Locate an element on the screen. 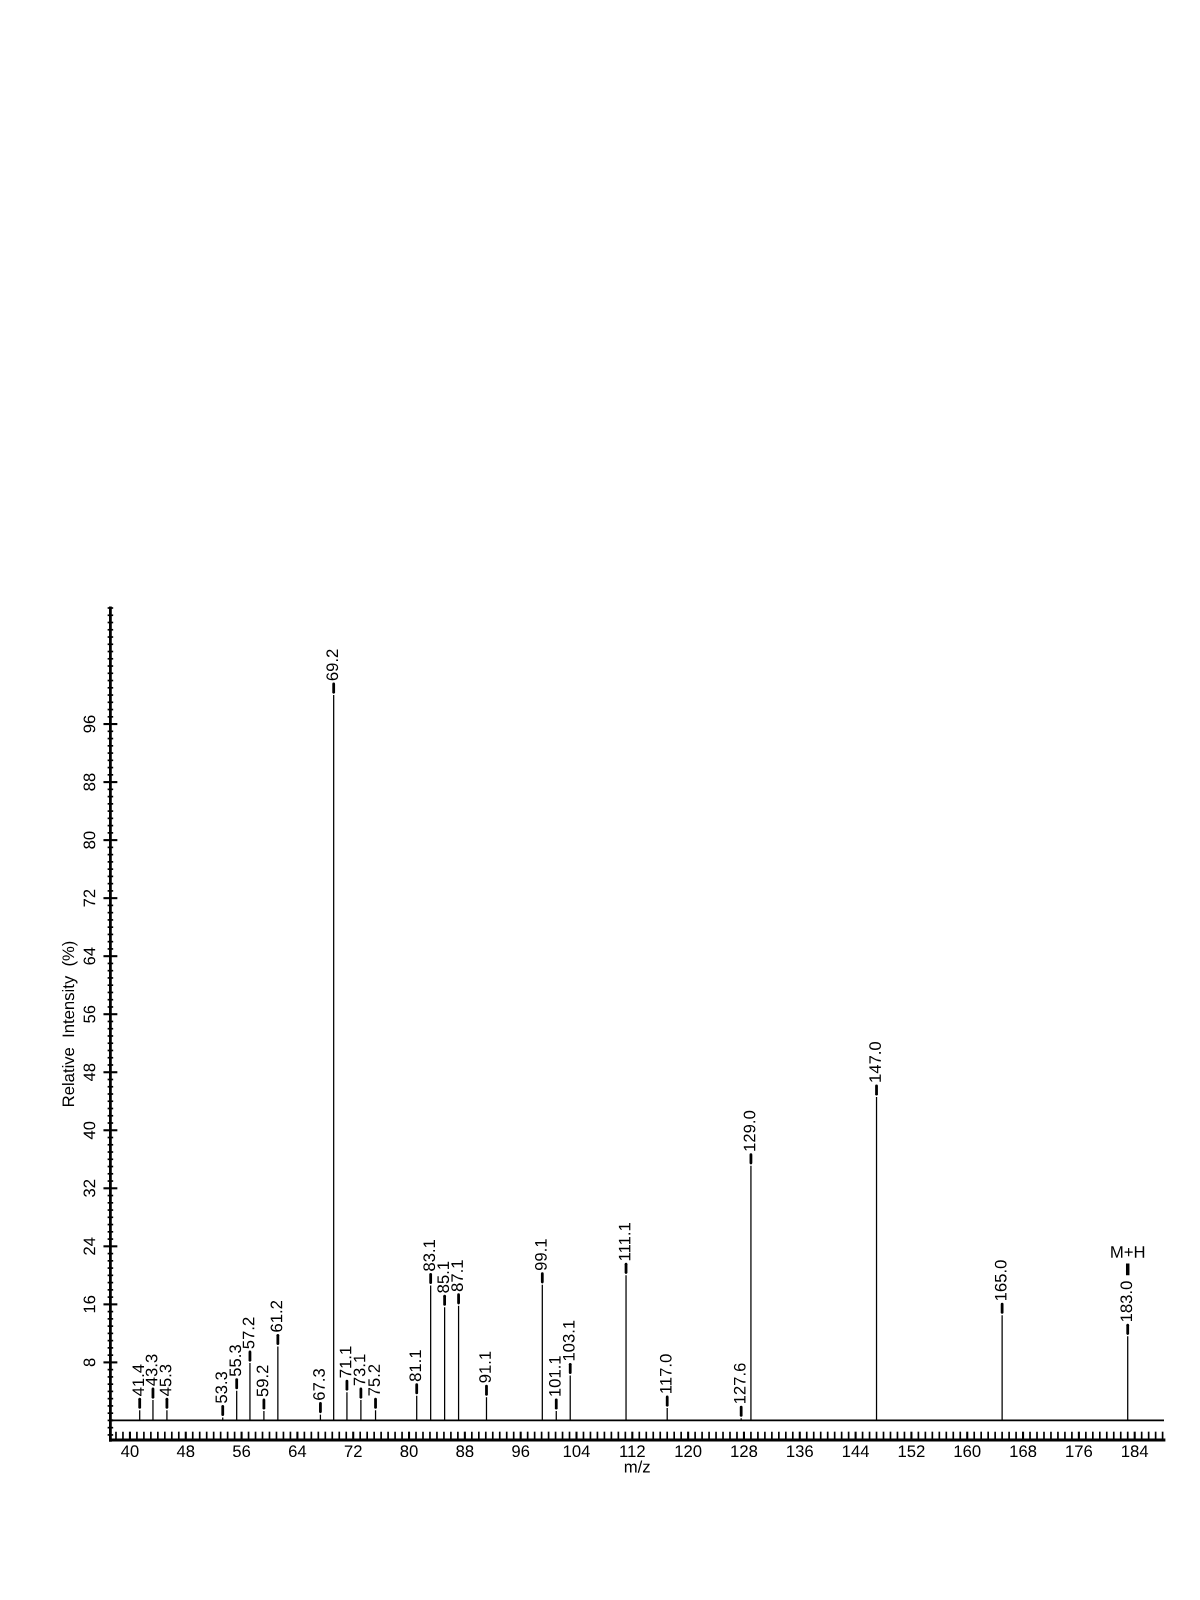 This screenshot has width=1200, height=1600. x-tick-label: 40 is located at coordinates (130, 1451).